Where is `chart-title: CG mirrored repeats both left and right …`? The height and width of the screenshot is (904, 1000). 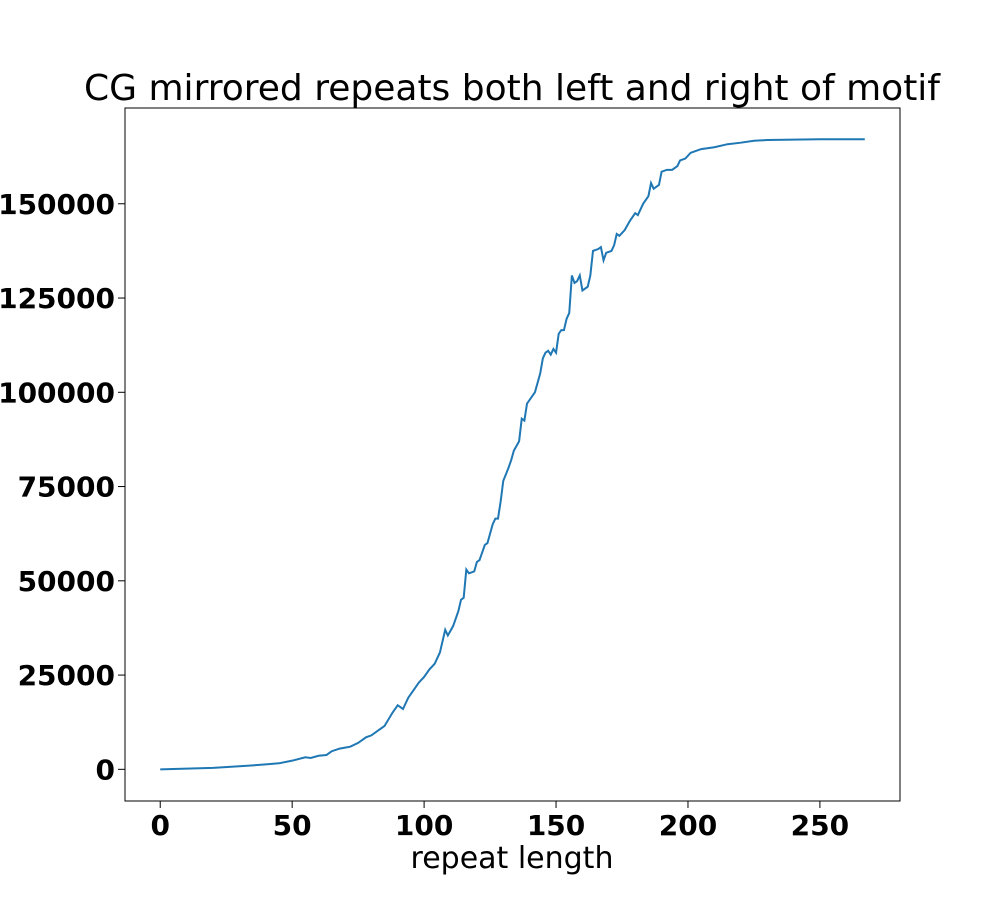
chart-title: CG mirrored repeats both left and right … is located at coordinates (512, 88).